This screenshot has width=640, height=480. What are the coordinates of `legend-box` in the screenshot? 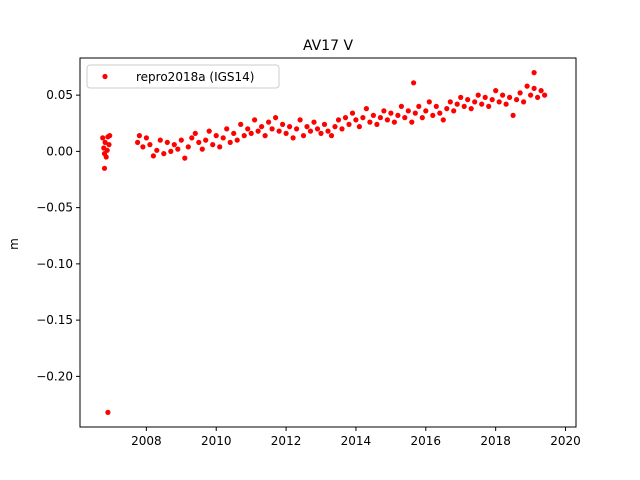 It's located at (183, 76).